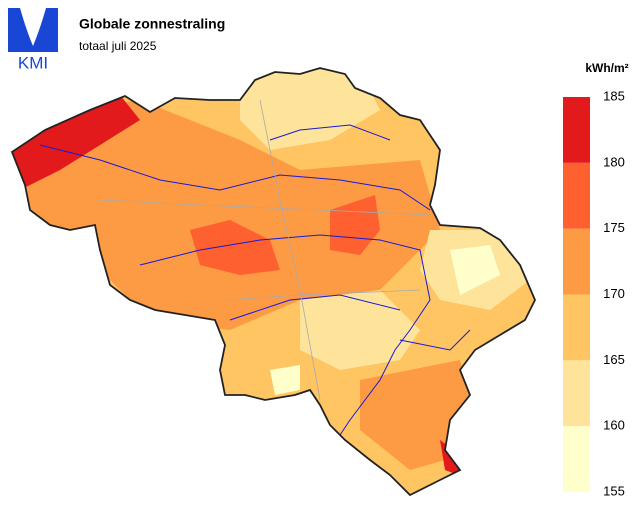 The width and height of the screenshot is (640, 507). Describe the element at coordinates (152, 24) in the screenshot. I see `title: Globale zonnestraling` at that location.